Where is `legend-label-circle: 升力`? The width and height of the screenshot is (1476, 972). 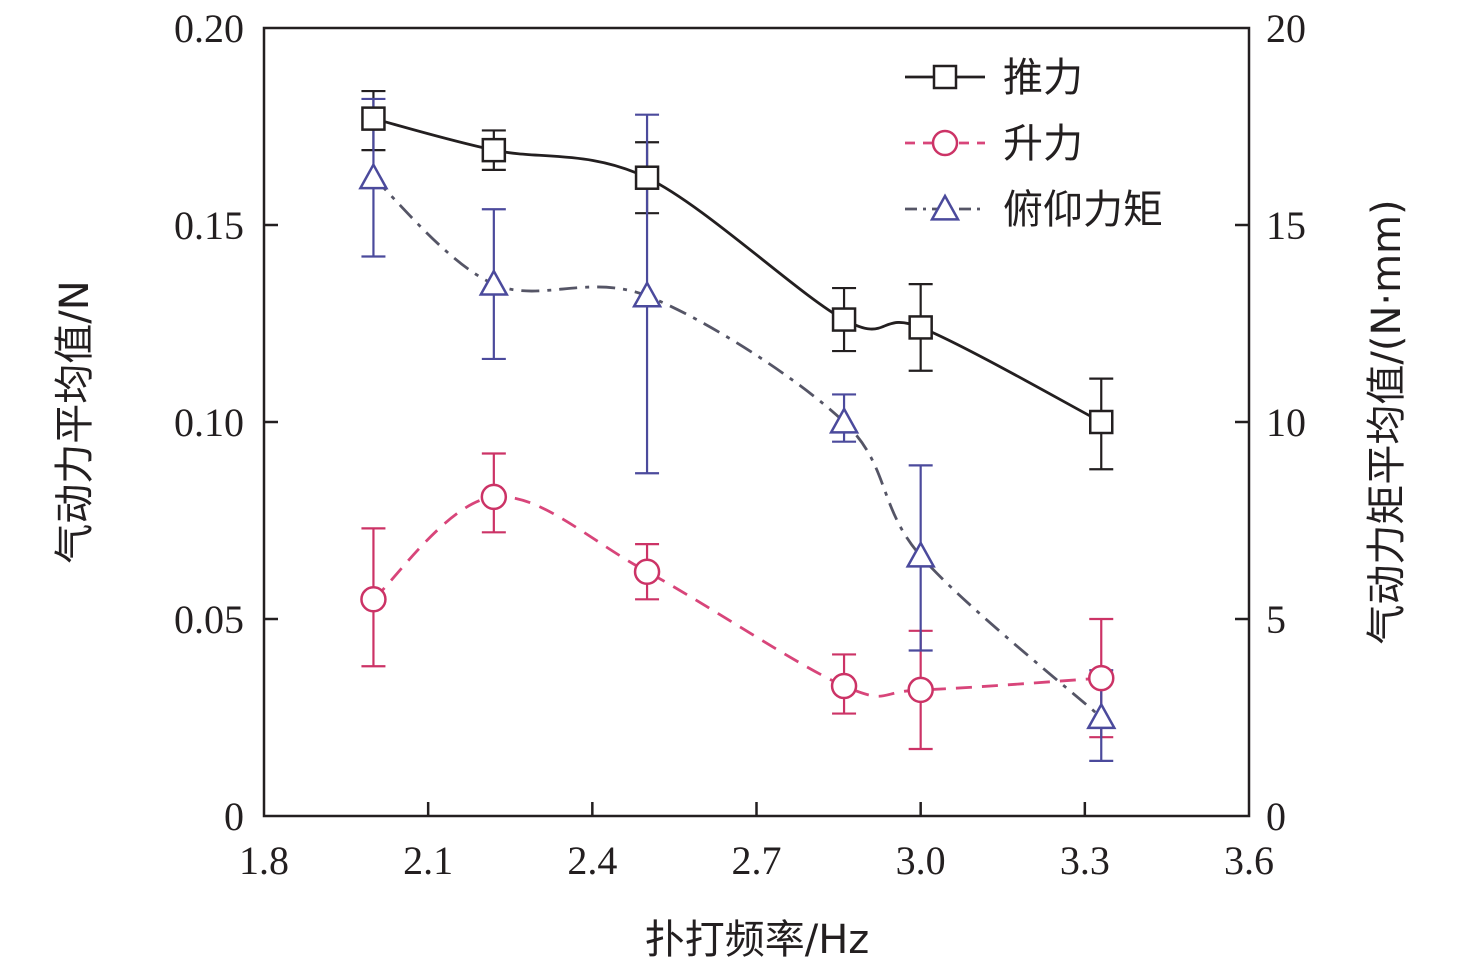 legend-label-circle: 升力 is located at coordinates (1043, 144).